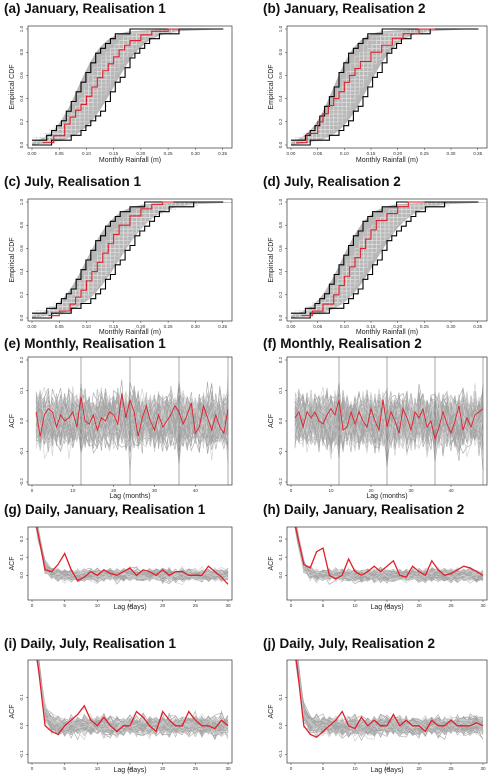 This screenshot has height=781, width=500. Describe the element at coordinates (386, 496) in the screenshot. I see `x-axis-label: Lag (months)` at that location.